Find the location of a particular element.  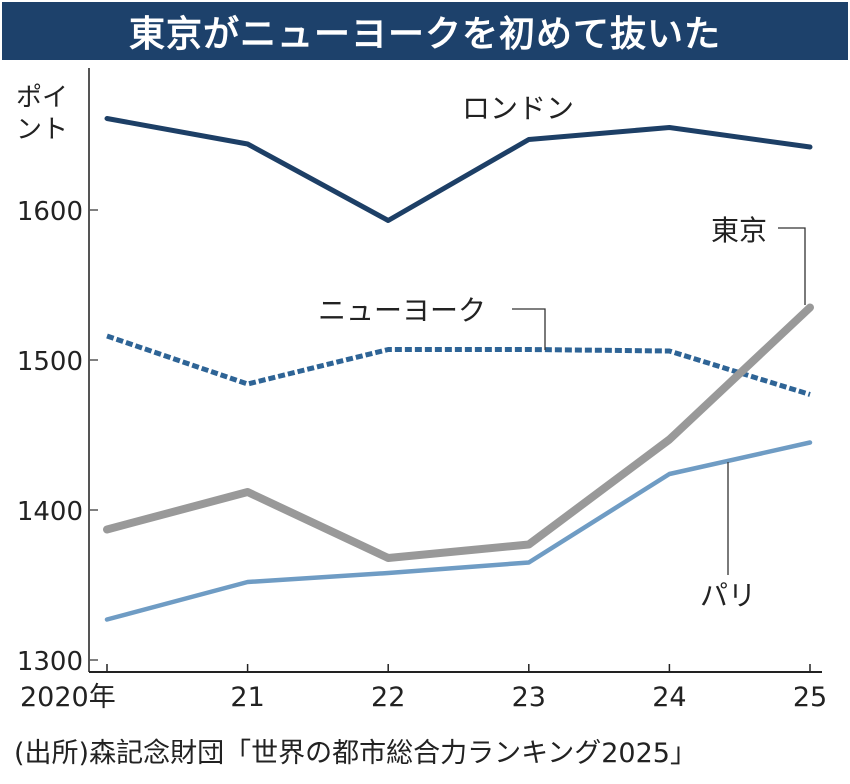

series-label-paris: パリ is located at coordinates (728, 595).